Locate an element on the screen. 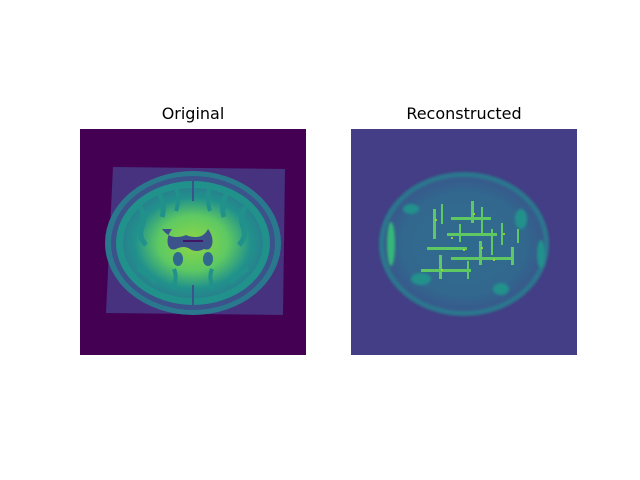 This screenshot has width=640, height=480. original-ventricles is located at coordinates (187, 247).